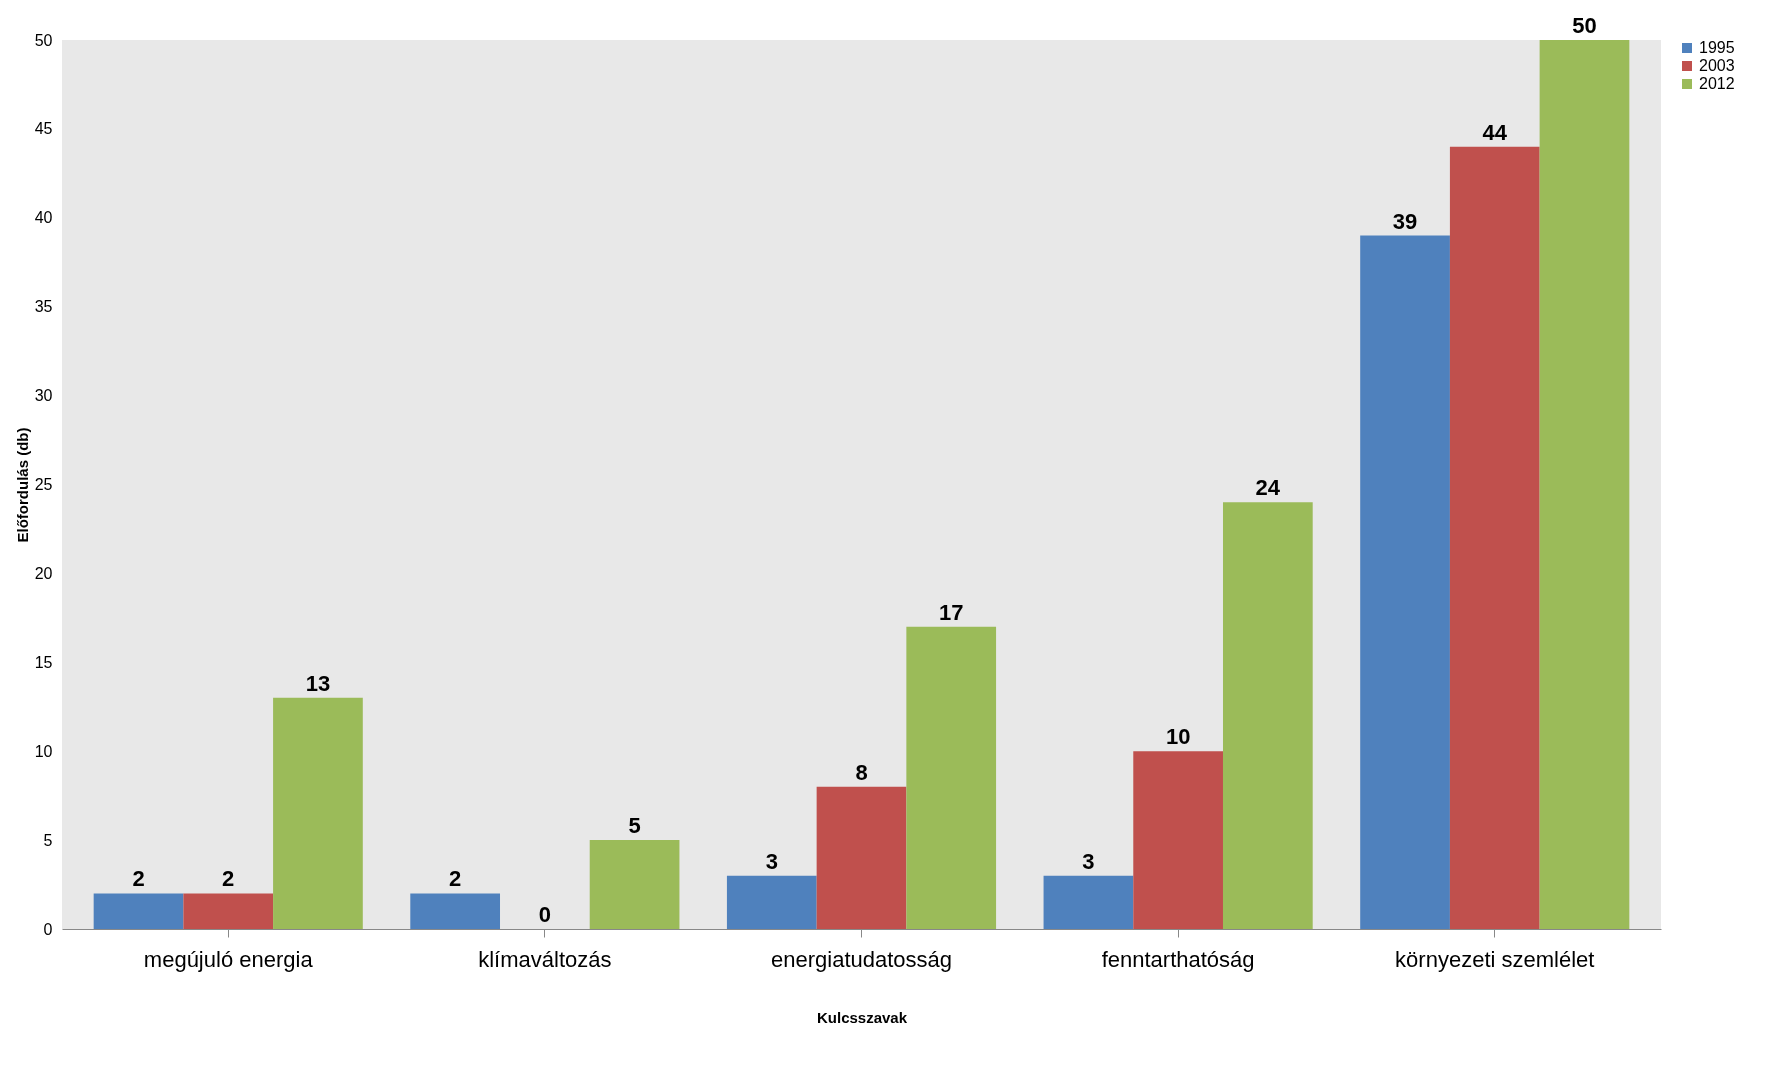 The width and height of the screenshot is (1782, 1074). Describe the element at coordinates (951, 612) in the screenshot. I see `data-label: 17` at that location.